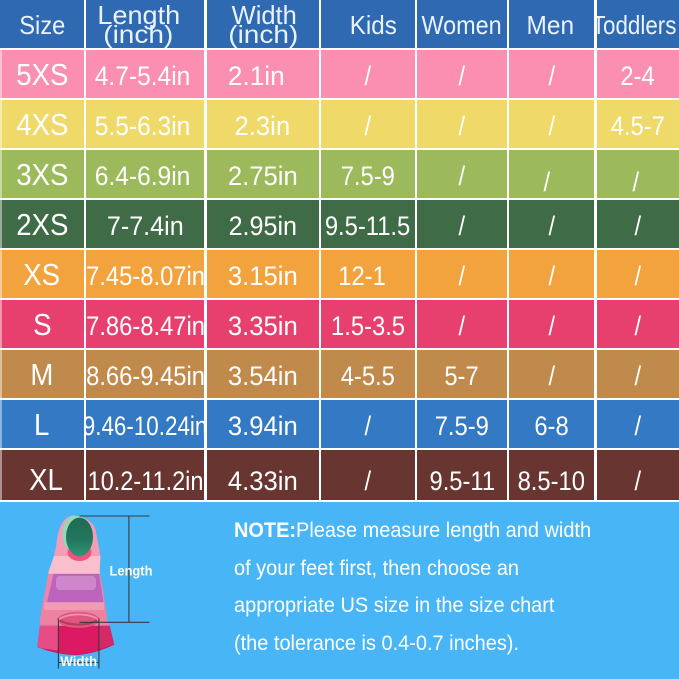  What do you see at coordinates (78, 661) in the screenshot?
I see `svg-text: Width` at bounding box center [78, 661].